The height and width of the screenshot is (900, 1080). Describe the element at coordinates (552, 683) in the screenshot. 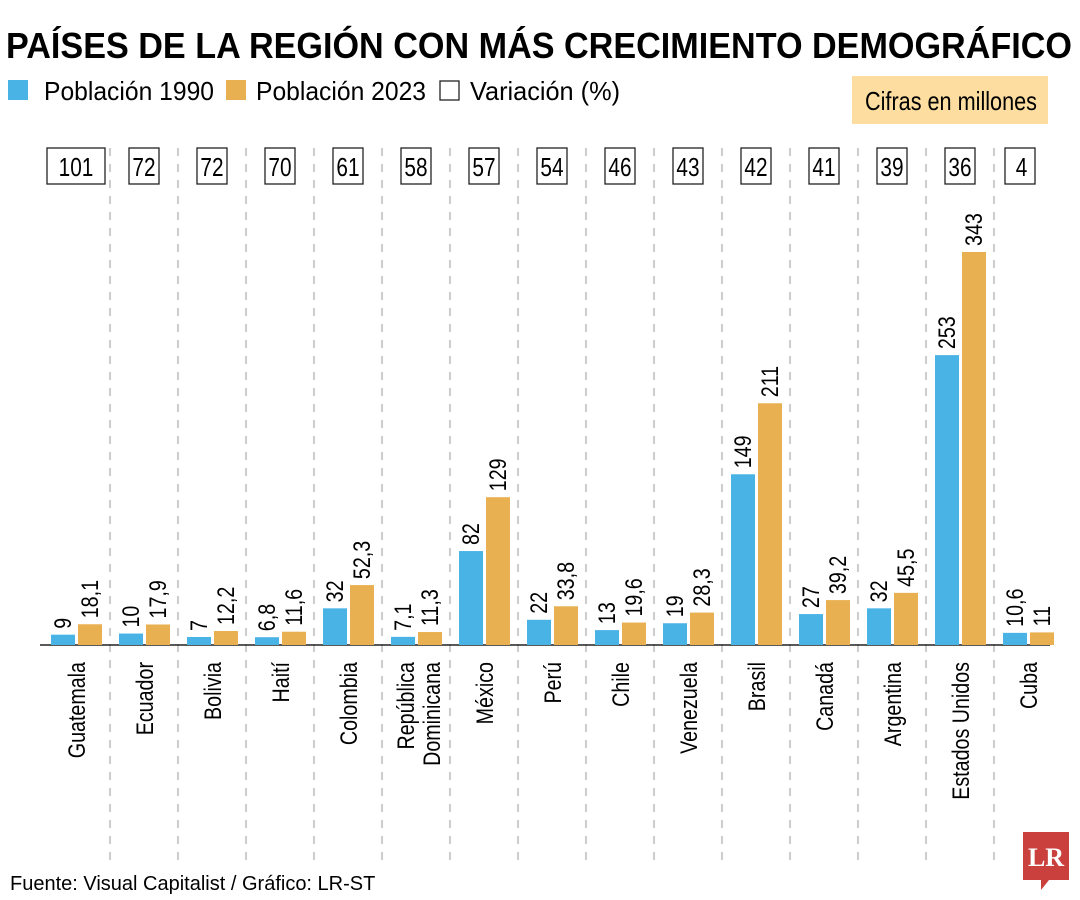

I see `category-label: Perú` at that location.